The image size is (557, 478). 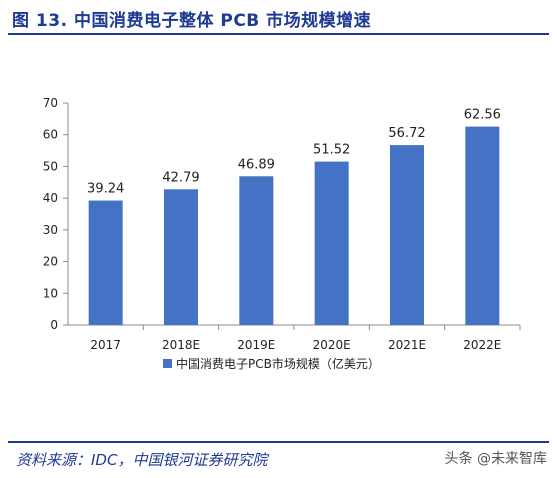 I want to click on x-tick-label: 2019E, so click(x=256, y=345).